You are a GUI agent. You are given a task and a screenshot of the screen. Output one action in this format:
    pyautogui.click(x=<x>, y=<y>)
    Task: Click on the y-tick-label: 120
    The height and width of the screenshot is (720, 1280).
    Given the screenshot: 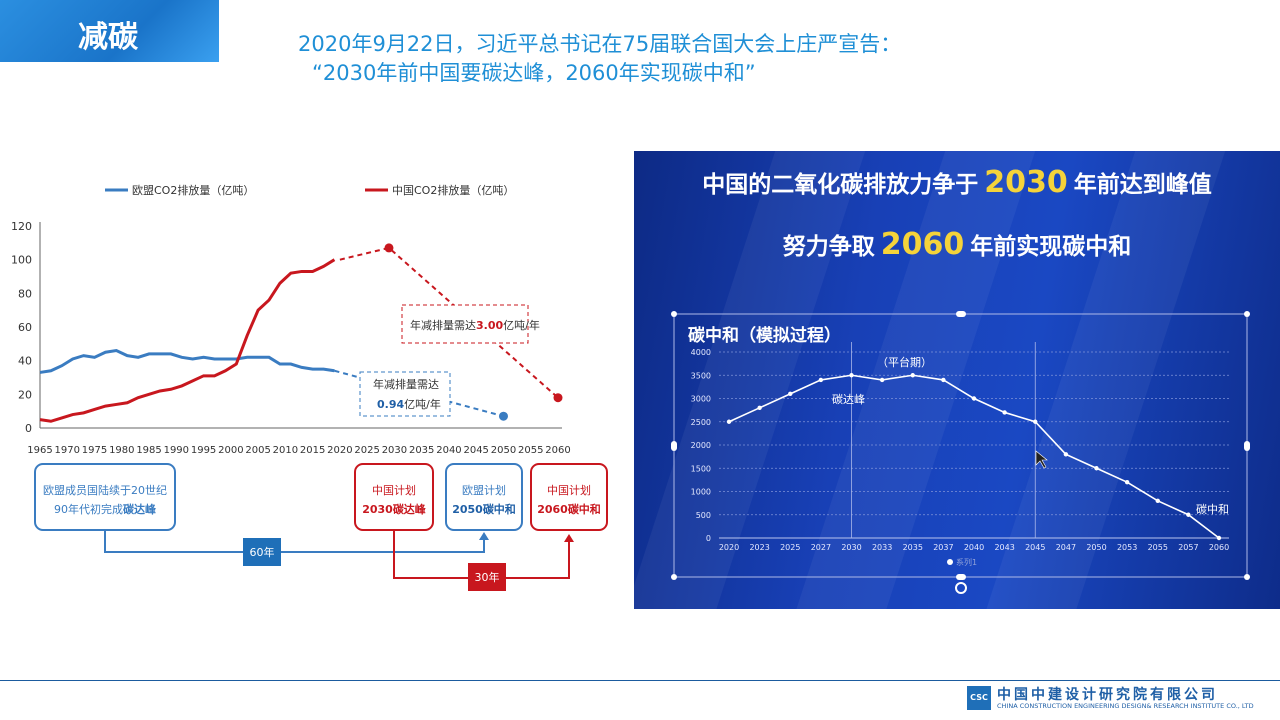 What is the action you would take?
    pyautogui.click(x=21, y=226)
    